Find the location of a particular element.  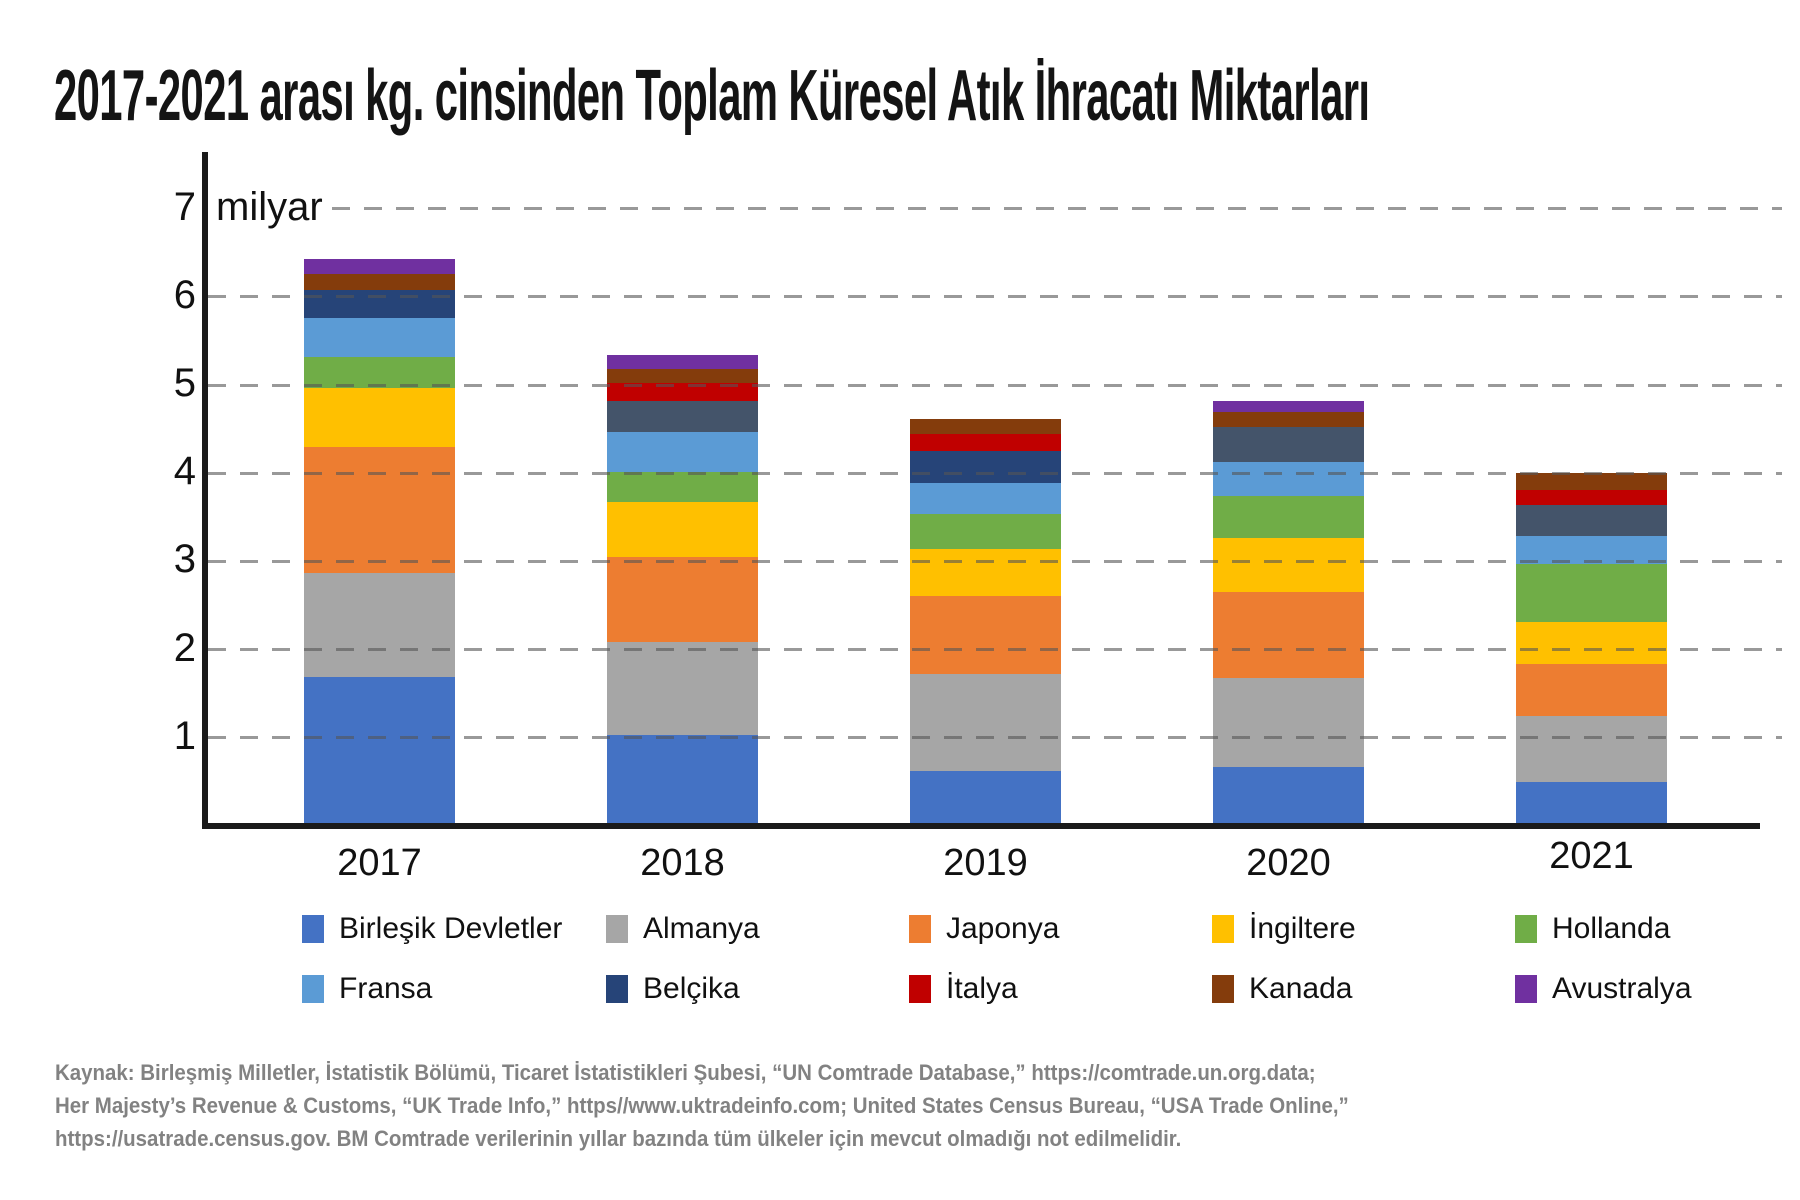

bar-segment-2018-Fransa is located at coordinates (682, 452).